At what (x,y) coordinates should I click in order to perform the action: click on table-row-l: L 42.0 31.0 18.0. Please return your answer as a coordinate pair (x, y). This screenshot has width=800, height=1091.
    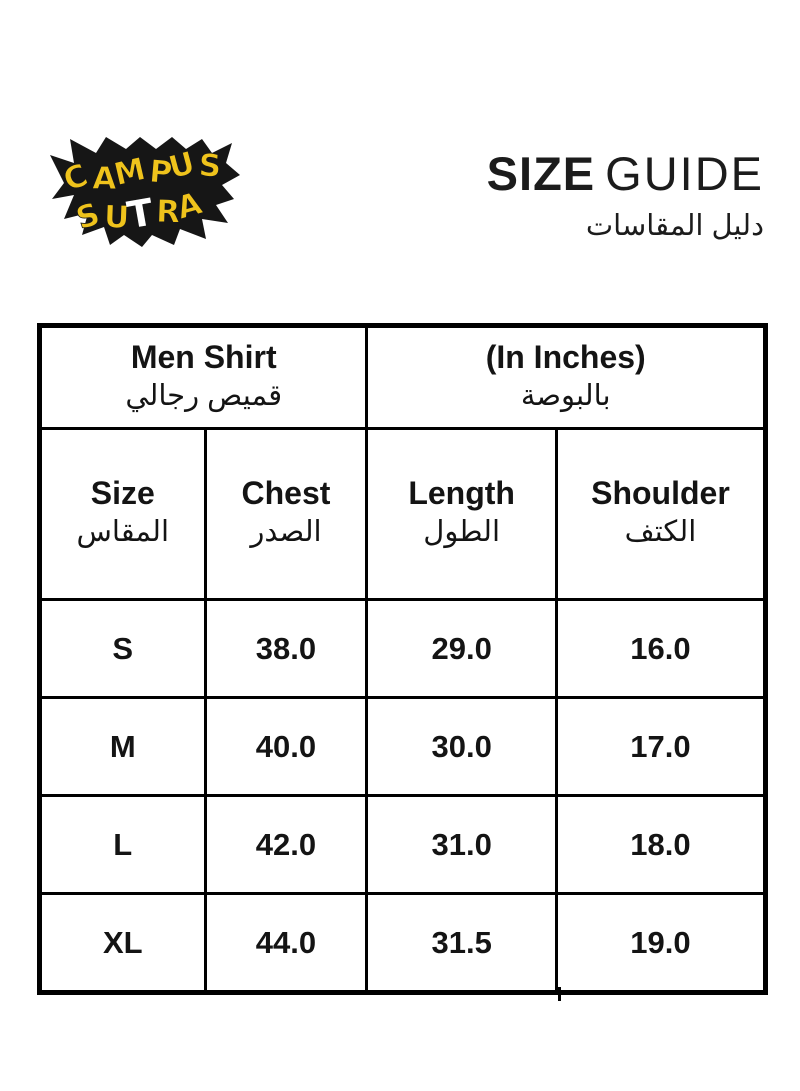
    Looking at the image, I should click on (403, 844).